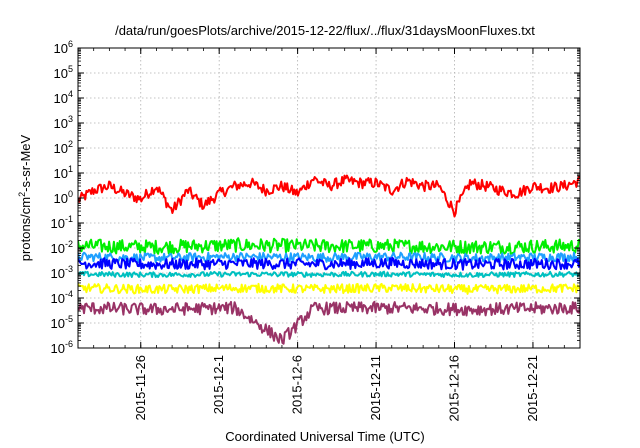 The image size is (640, 448). Describe the element at coordinates (140, 388) in the screenshot. I see `x-tick-label: 2015-11-26` at that location.